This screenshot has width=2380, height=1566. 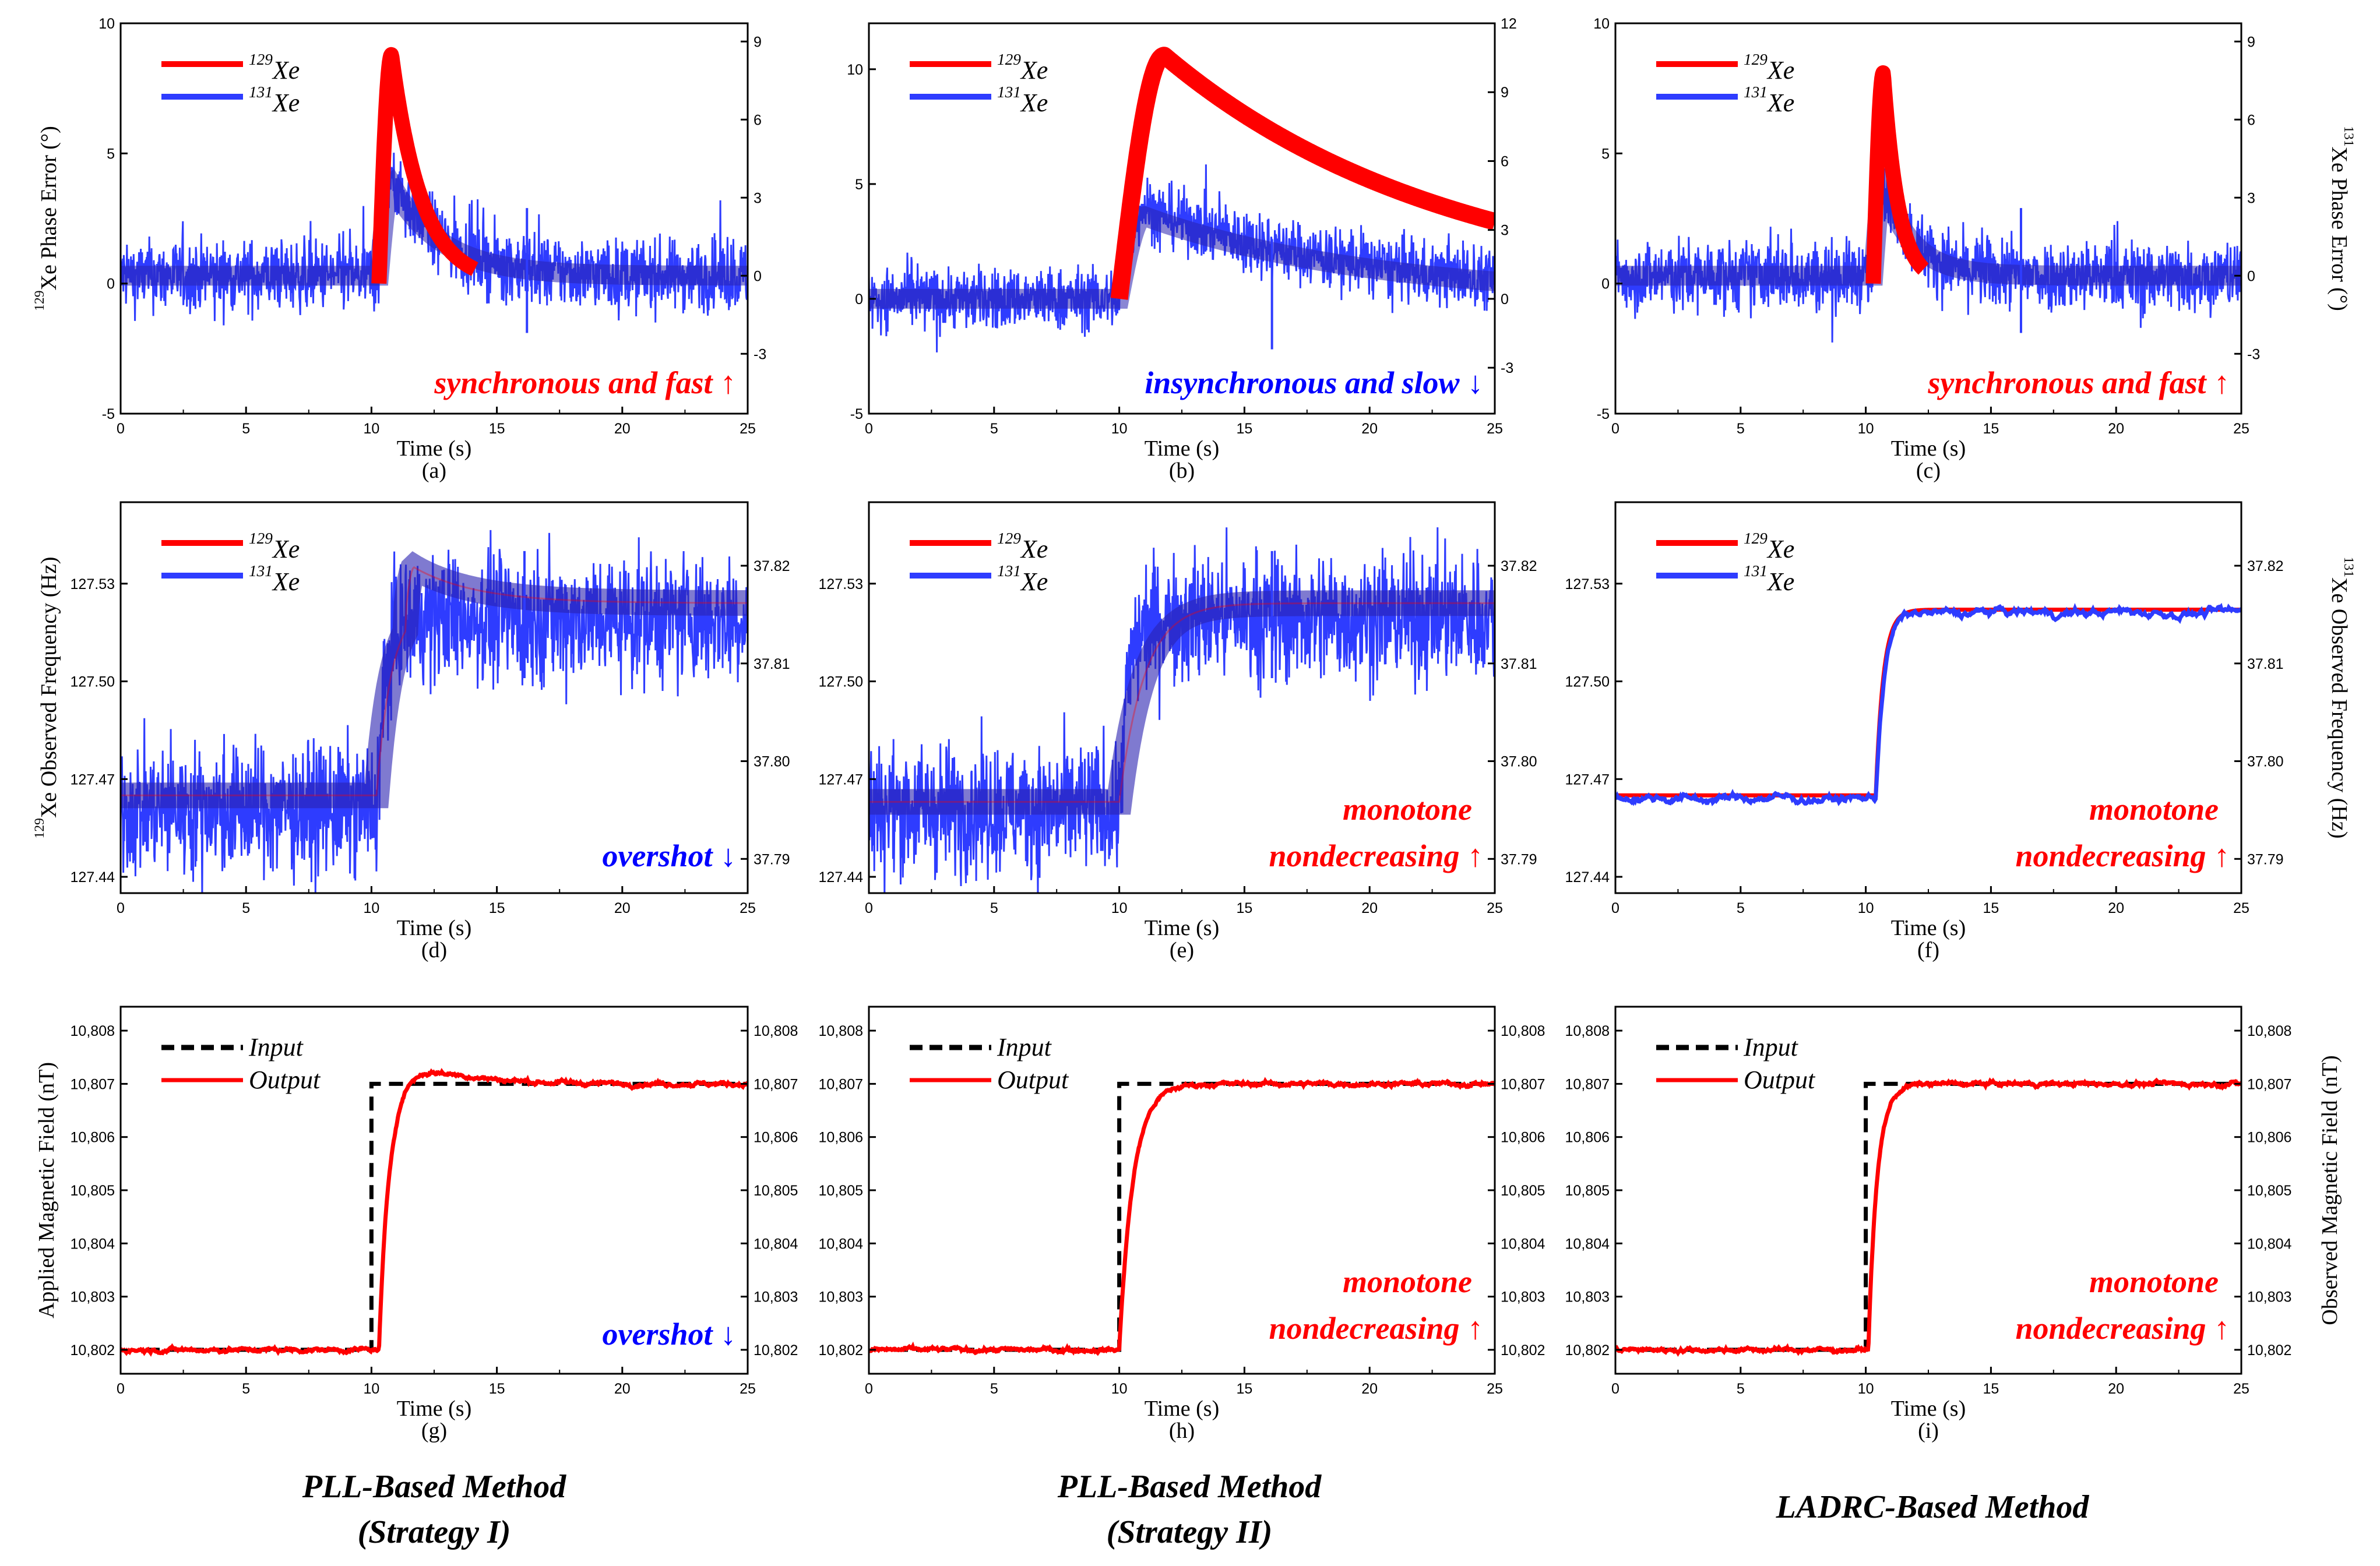 I want to click on annotation-c: synchronous and fast ↑, so click(x=2078, y=382).